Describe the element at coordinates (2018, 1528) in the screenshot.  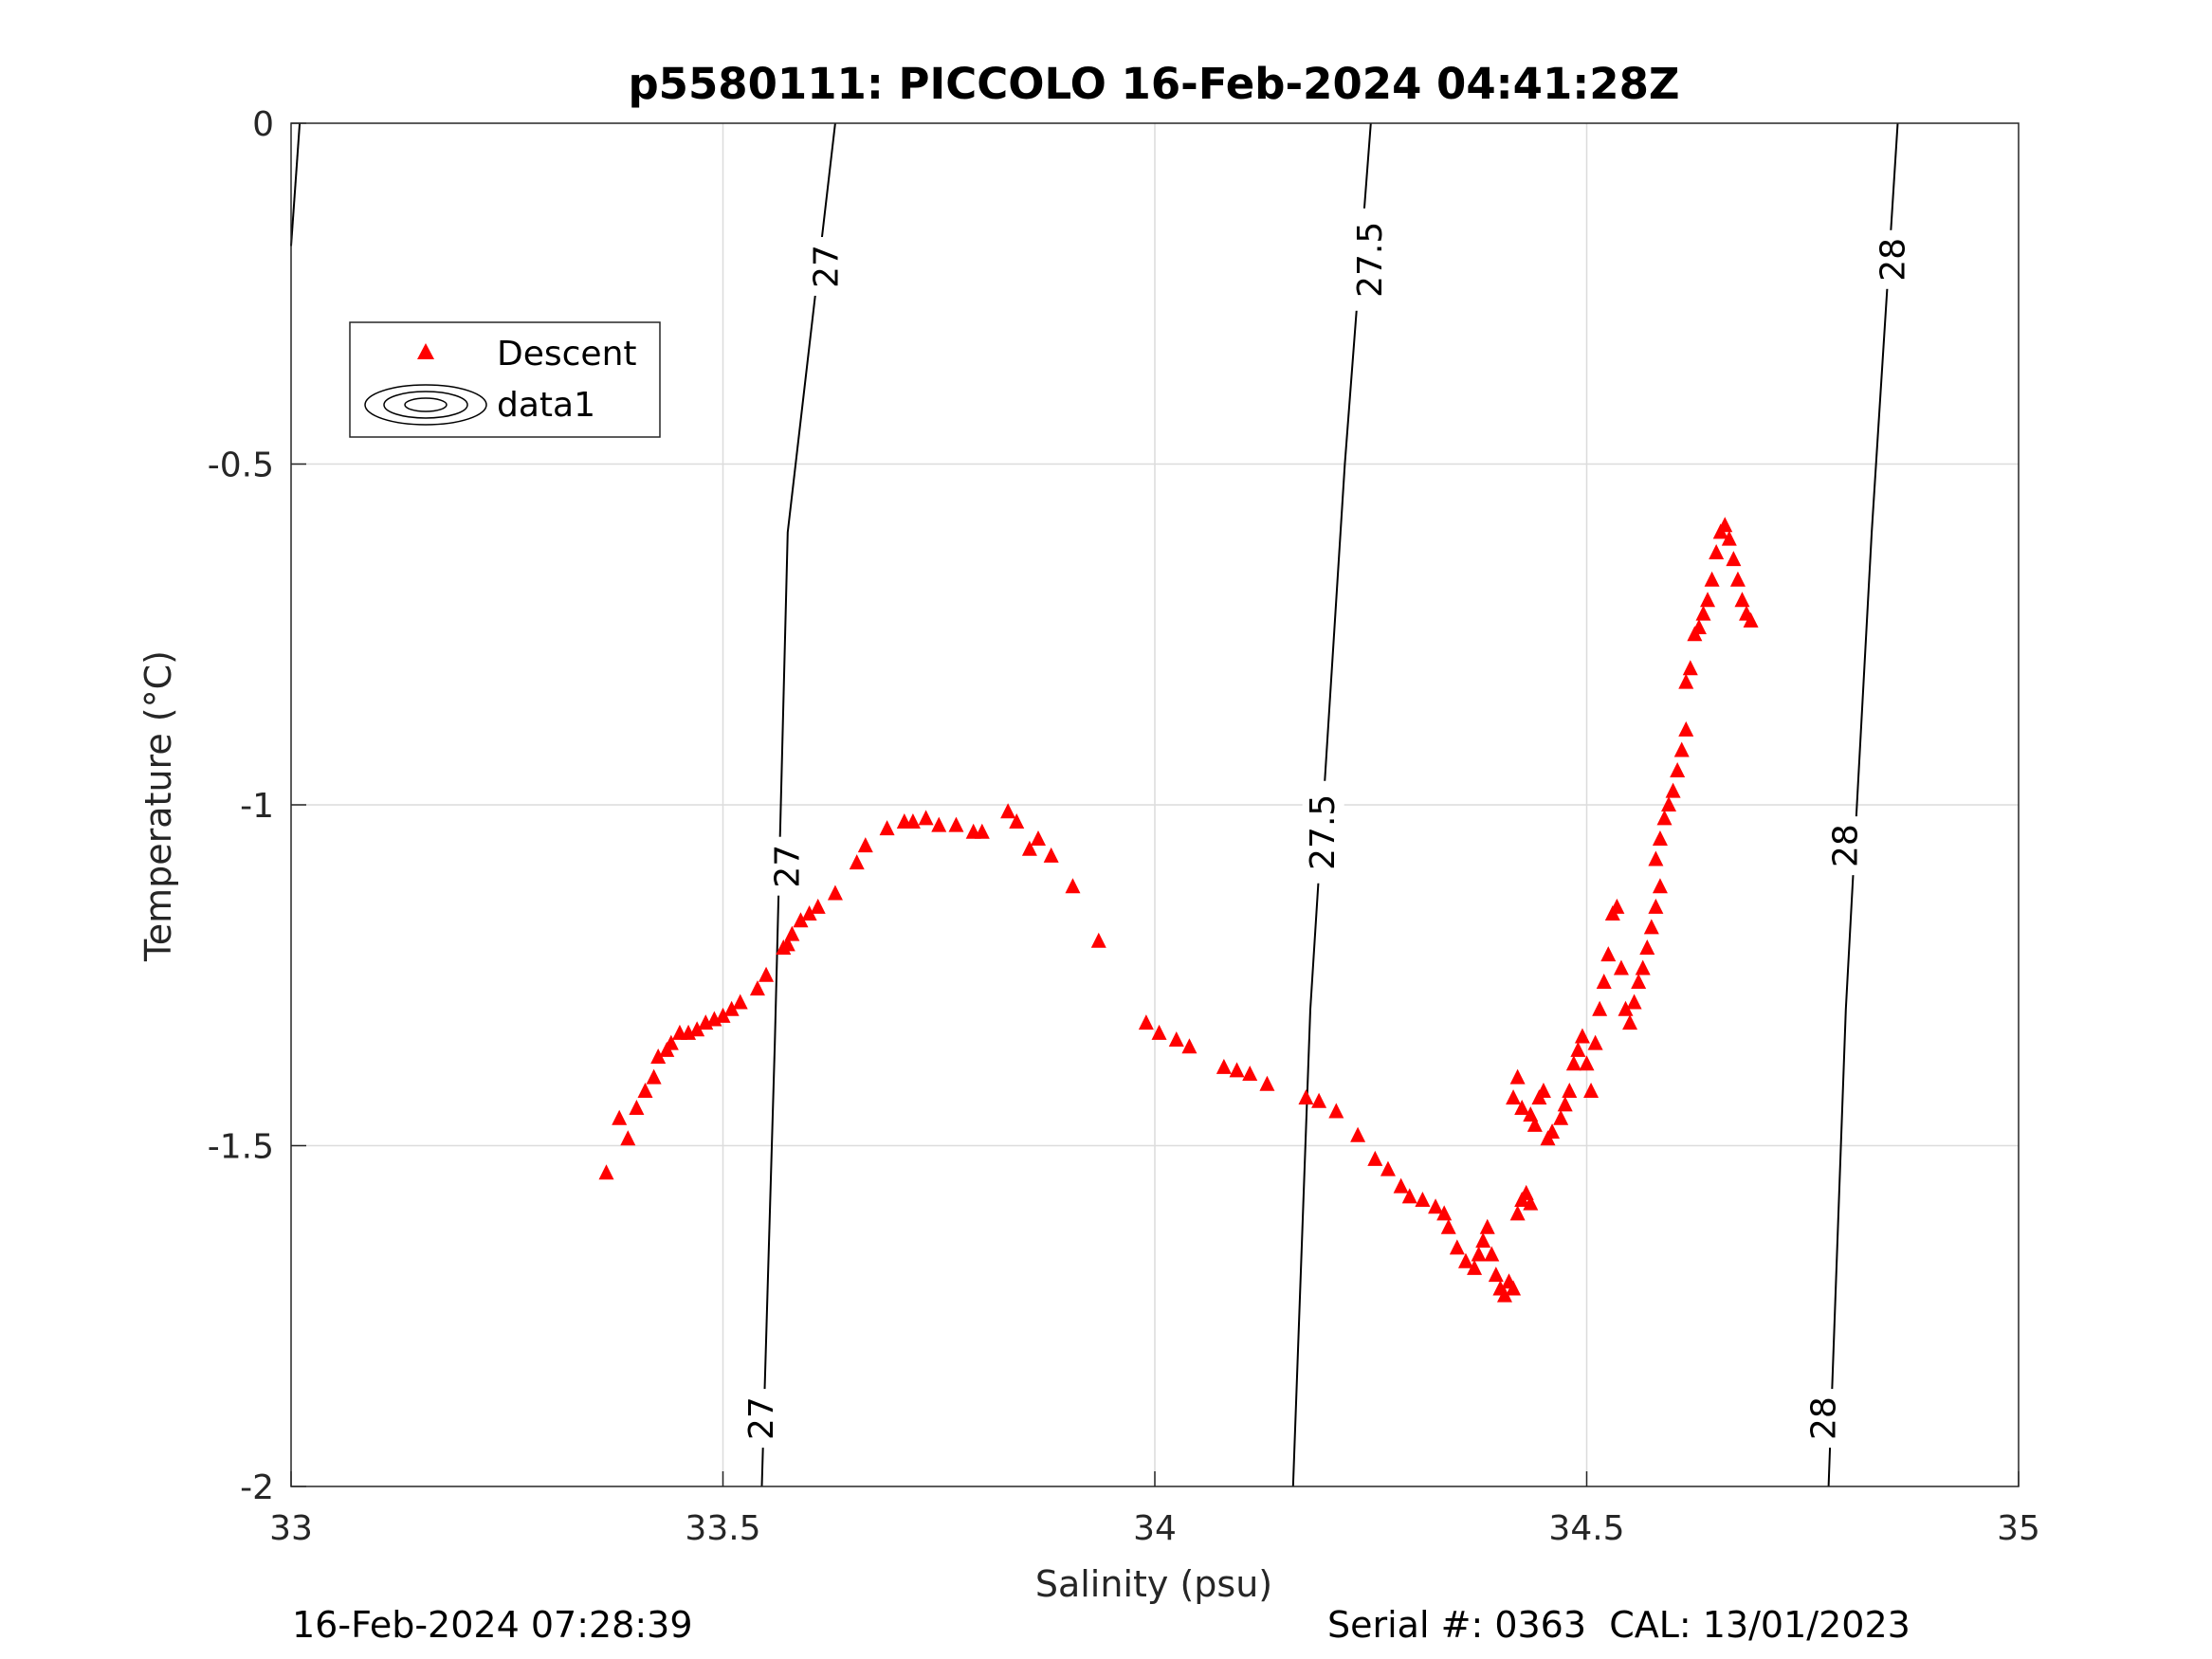
I see `x-tick-label: 35` at that location.